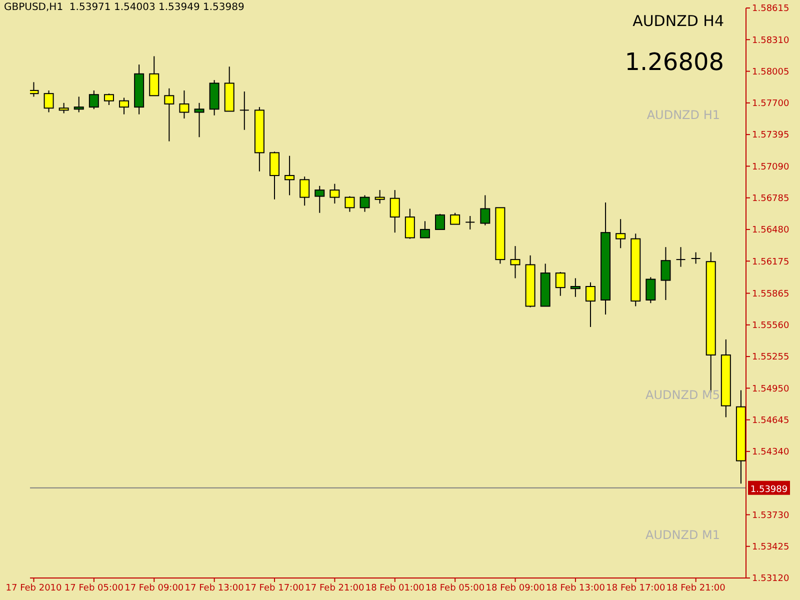  Describe the element at coordinates (771, 515) in the screenshot. I see `y-tick-label: 1.53730` at that location.